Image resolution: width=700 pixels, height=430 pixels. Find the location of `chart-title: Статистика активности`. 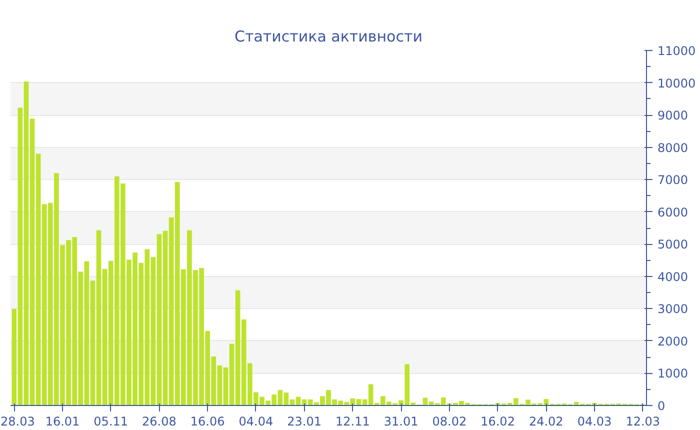

chart-title: Статистика активности is located at coordinates (328, 37).